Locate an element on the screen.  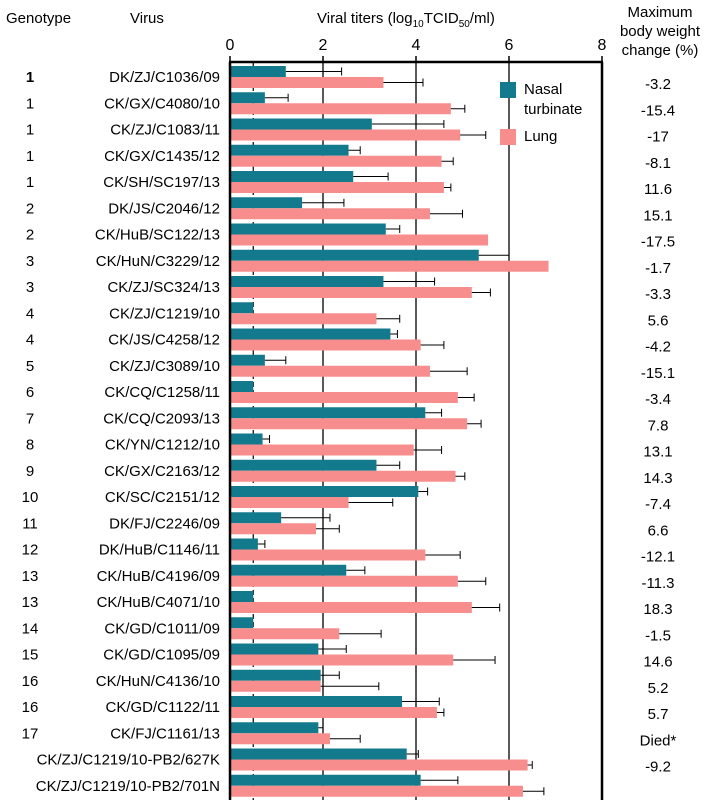
virus-label: CK/GX/C4080/10 is located at coordinates (162, 103).